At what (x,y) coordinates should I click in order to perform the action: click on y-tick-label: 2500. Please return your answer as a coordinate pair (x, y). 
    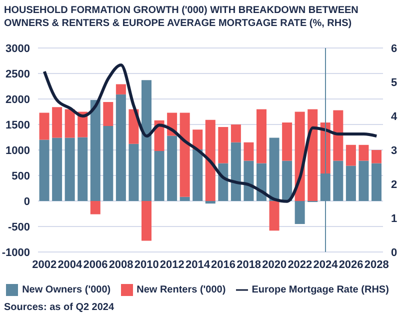
    Looking at the image, I should click on (18, 74).